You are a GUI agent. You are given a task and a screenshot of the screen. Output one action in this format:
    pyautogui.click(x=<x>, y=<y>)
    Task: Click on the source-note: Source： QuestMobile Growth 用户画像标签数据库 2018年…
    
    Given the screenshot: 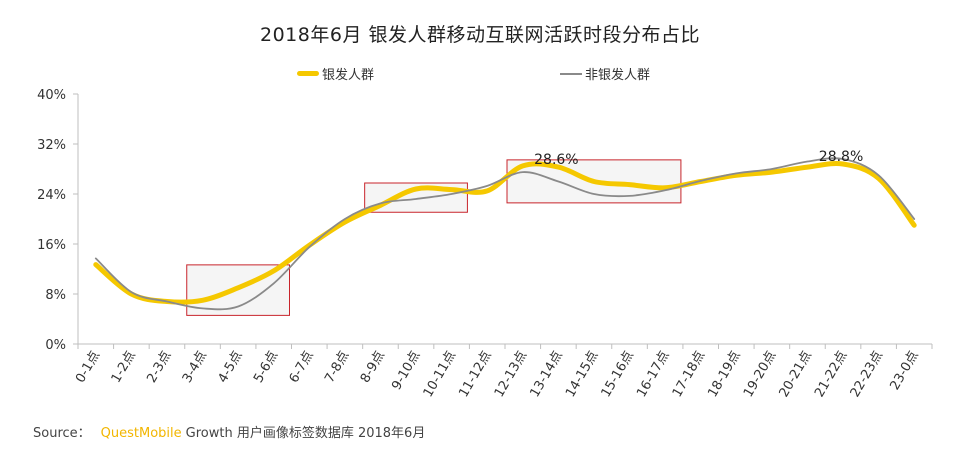 What is the action you would take?
    pyautogui.click(x=229, y=431)
    